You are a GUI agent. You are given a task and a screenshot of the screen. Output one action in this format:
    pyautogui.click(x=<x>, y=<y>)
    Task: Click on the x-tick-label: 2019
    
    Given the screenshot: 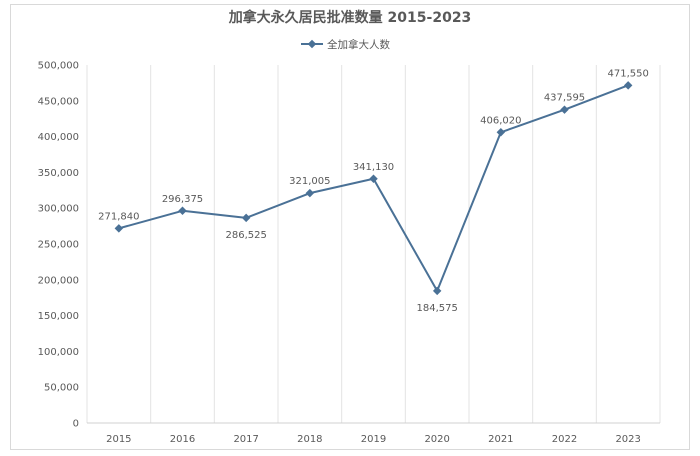 What is the action you would take?
    pyautogui.click(x=373, y=439)
    